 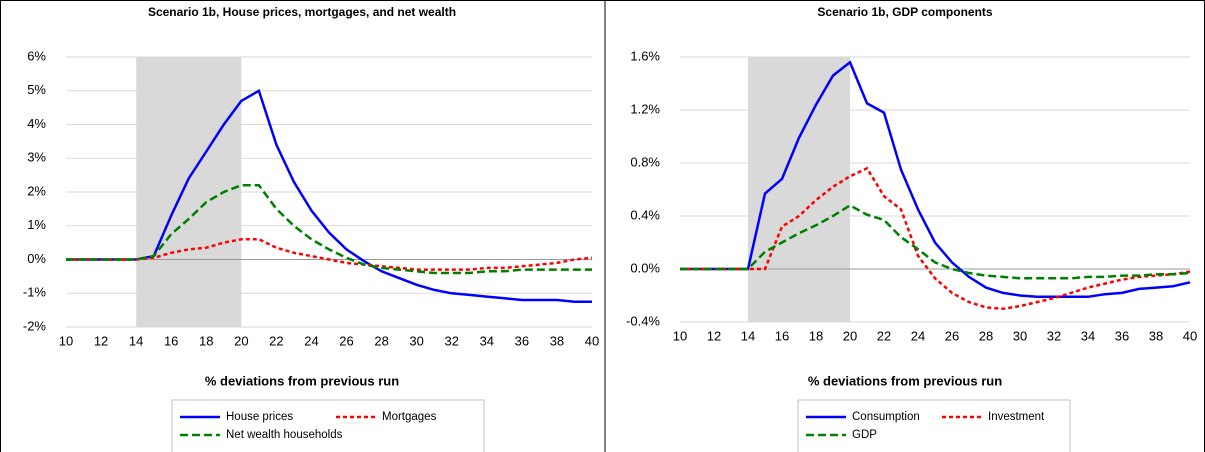 I want to click on y-tick-label: -0.4%, so click(x=643, y=320).